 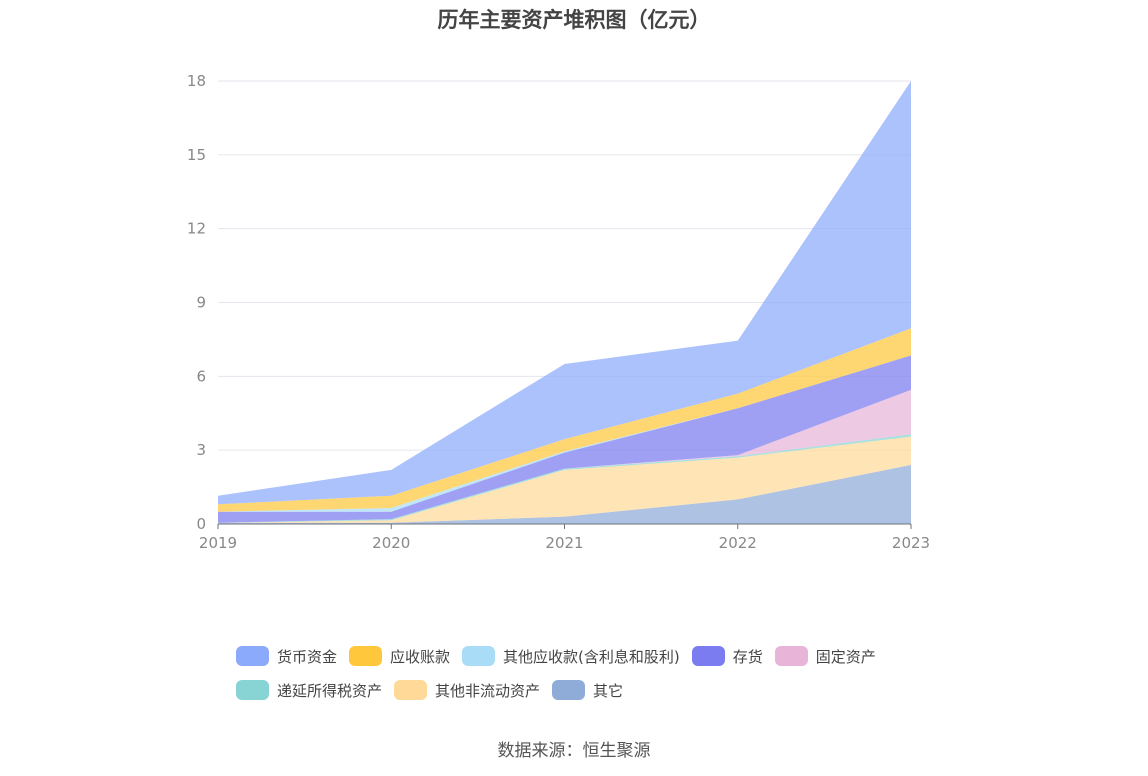 I want to click on x-tick-label: 2019, so click(x=218, y=543).